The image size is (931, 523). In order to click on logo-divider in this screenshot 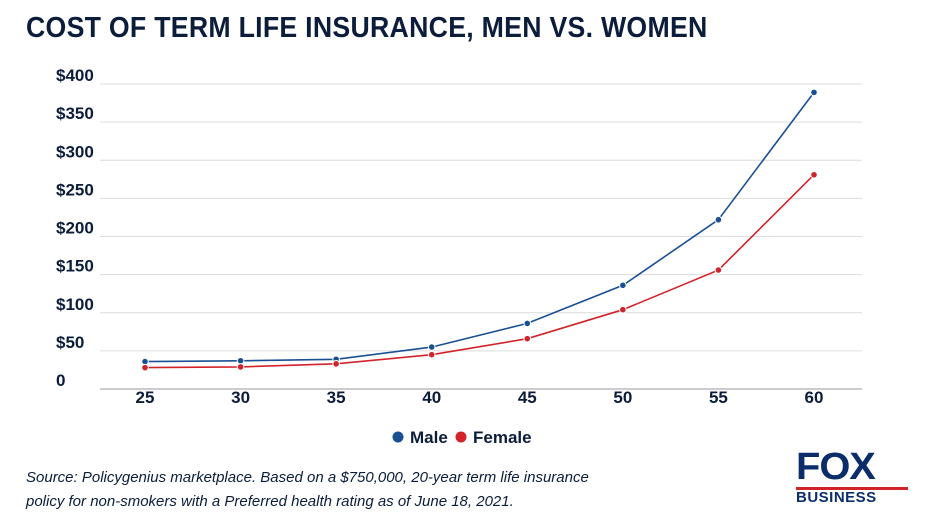, I will do `click(852, 488)`.